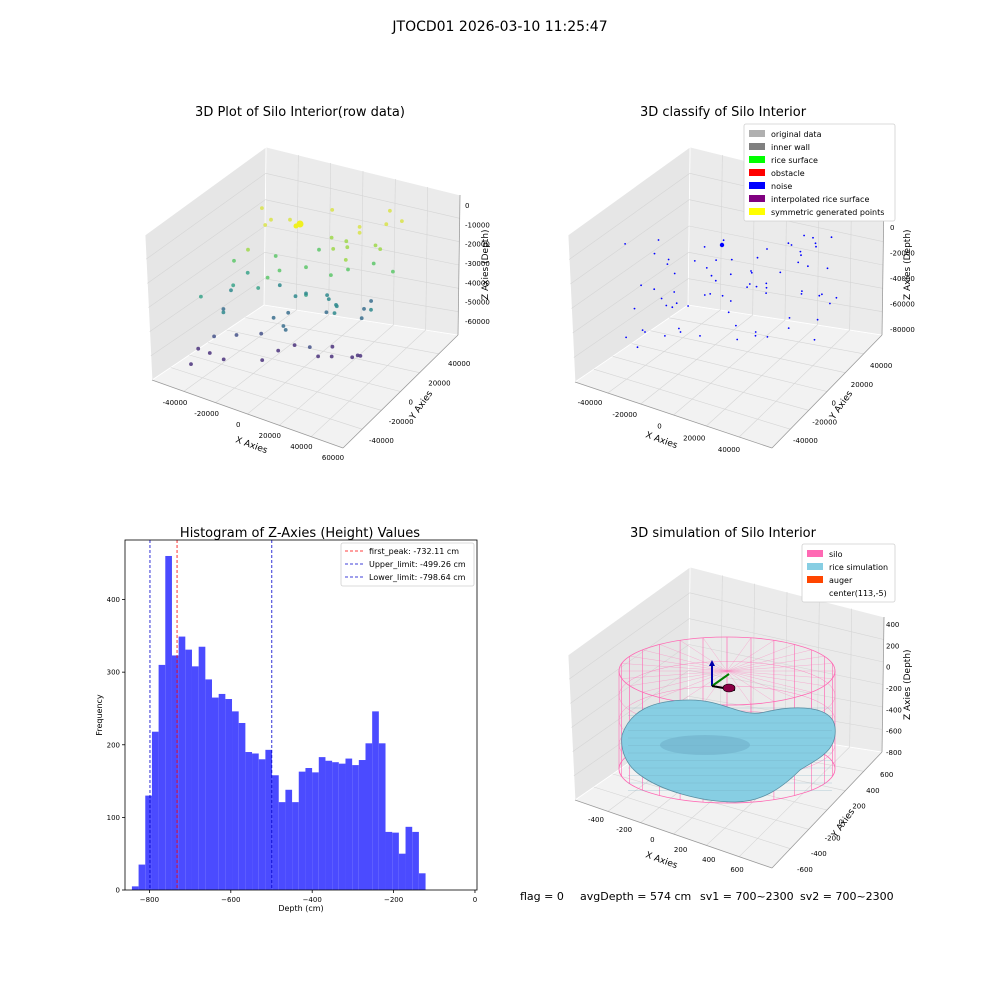  I want to click on raw-y-axis-line, so click(400, 391).